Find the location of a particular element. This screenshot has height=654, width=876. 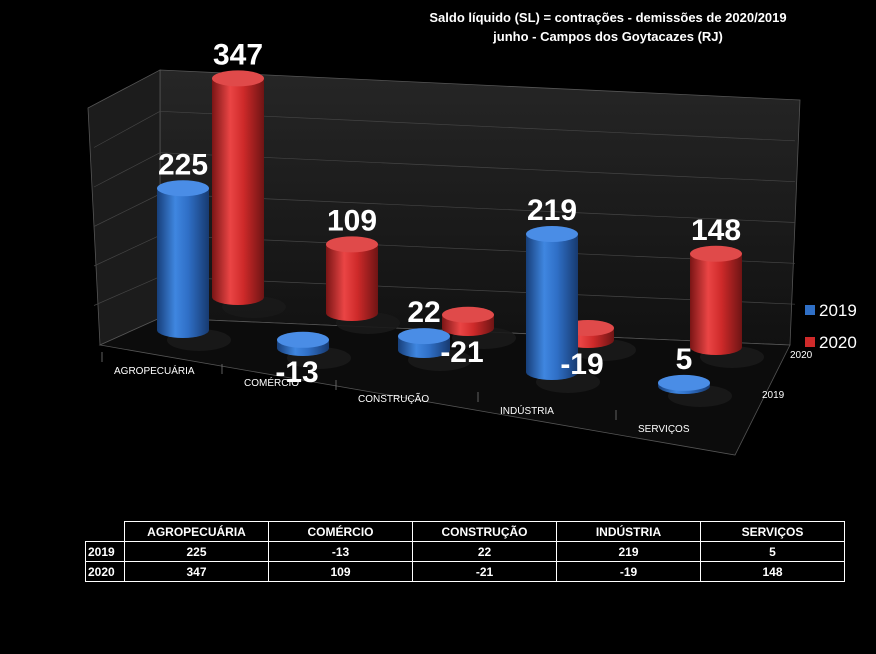

bar-2019-serviços is located at coordinates (684, 384).